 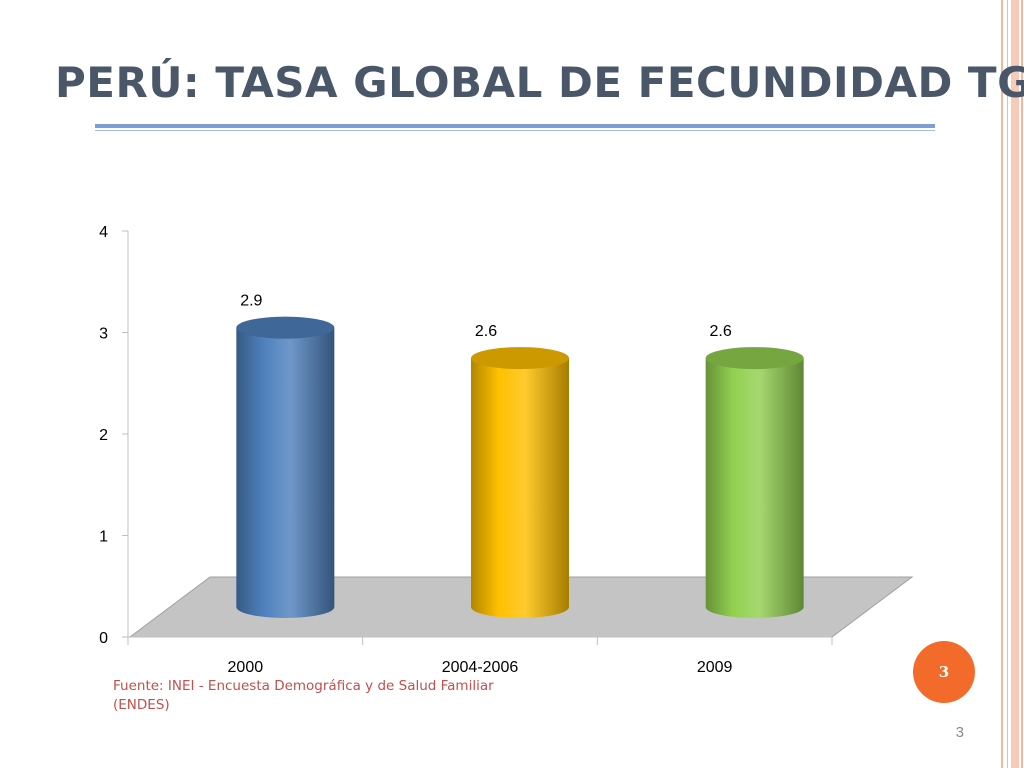 I want to click on data-label: 2.9, so click(x=251, y=301).